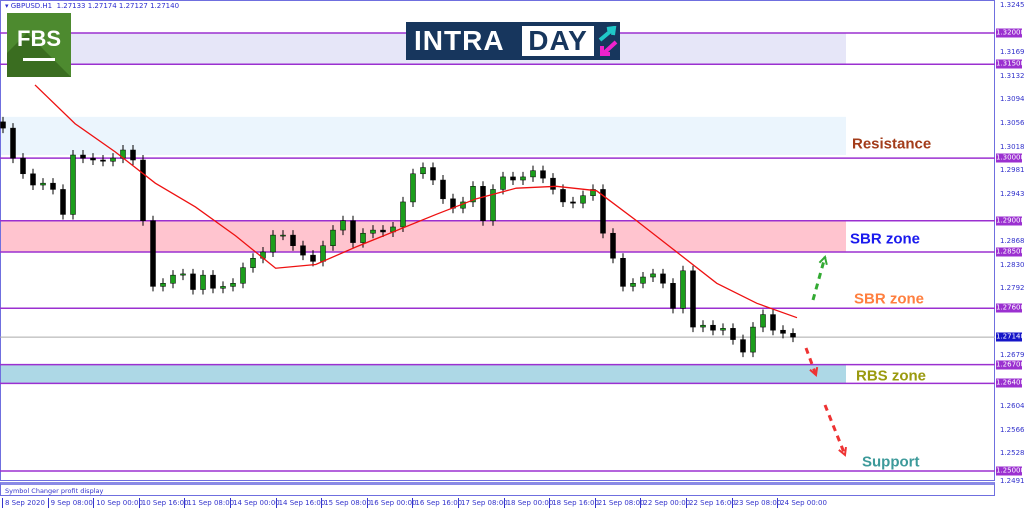 The width and height of the screenshot is (1024, 511). What do you see at coordinates (619, 503) in the screenshot?
I see `time-tick-label: 21 Sep 08:00` at bounding box center [619, 503].